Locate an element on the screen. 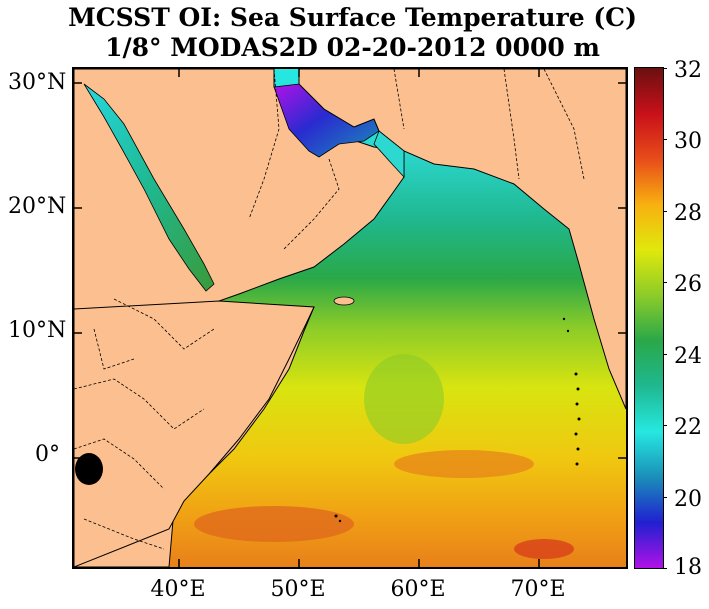  red-sea is located at coordinates (149, 187).